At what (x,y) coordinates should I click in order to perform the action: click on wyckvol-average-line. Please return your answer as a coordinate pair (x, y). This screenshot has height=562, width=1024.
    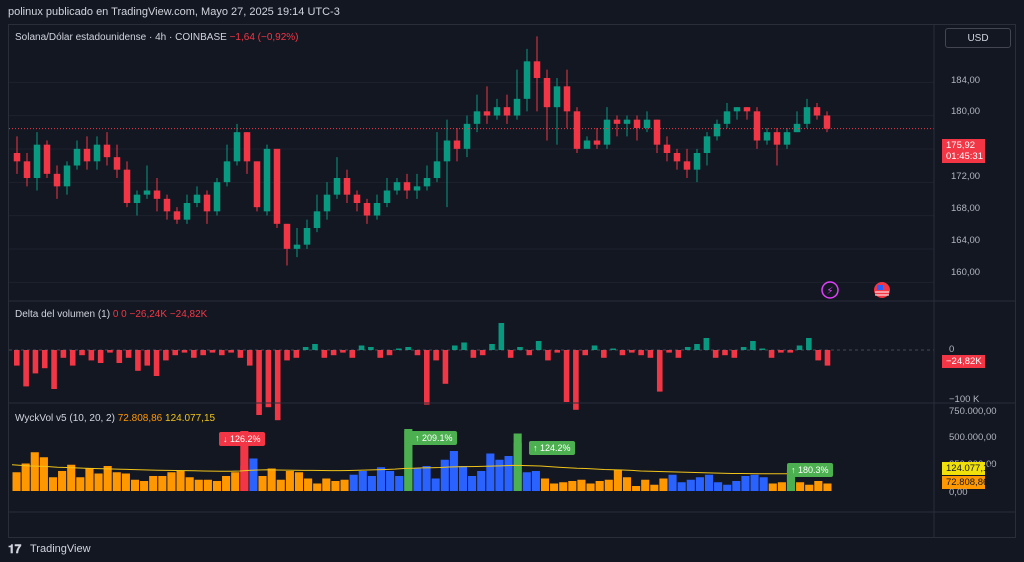
    Looking at the image, I should click on (417, 469).